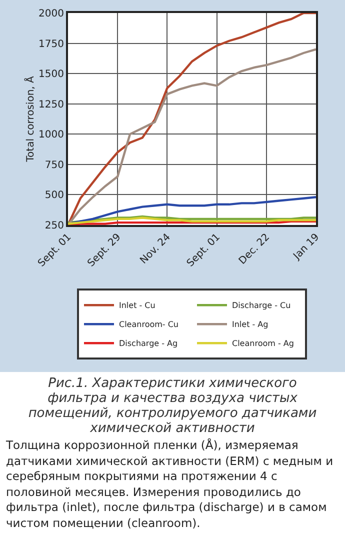  Describe the element at coordinates (51, 74) in the screenshot. I see `y-tick-label: 1500` at that location.